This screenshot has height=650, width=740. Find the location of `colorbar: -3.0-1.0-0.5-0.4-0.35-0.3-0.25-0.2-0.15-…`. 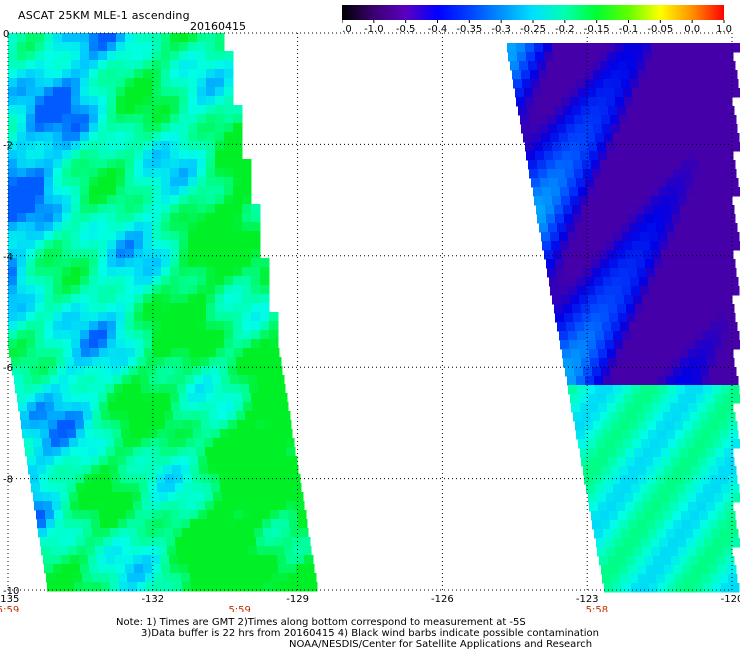

colorbar: -3.0-1.0-0.5-0.4-0.35-0.3-0.25-0.2-0.15-… is located at coordinates (537, 19).